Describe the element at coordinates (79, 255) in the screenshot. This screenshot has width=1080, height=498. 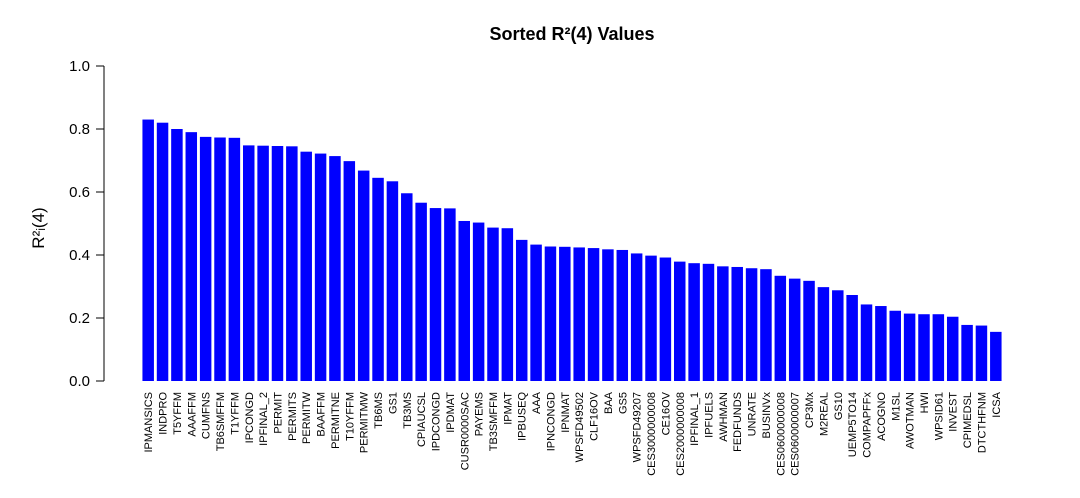
I see `y-tick-label: 0.4` at that location.